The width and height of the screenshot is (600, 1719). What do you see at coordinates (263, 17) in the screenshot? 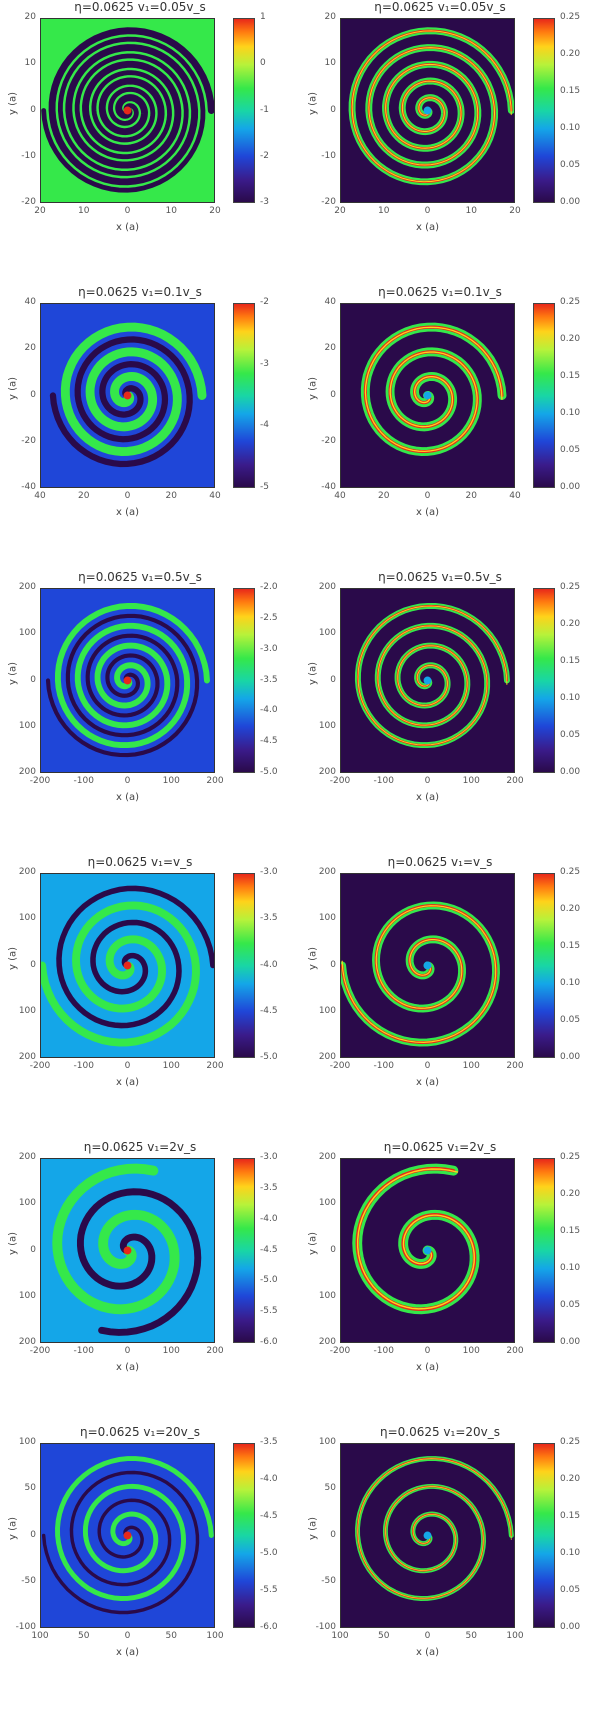
I see `colorbar-tick-label: 1` at bounding box center [263, 17].